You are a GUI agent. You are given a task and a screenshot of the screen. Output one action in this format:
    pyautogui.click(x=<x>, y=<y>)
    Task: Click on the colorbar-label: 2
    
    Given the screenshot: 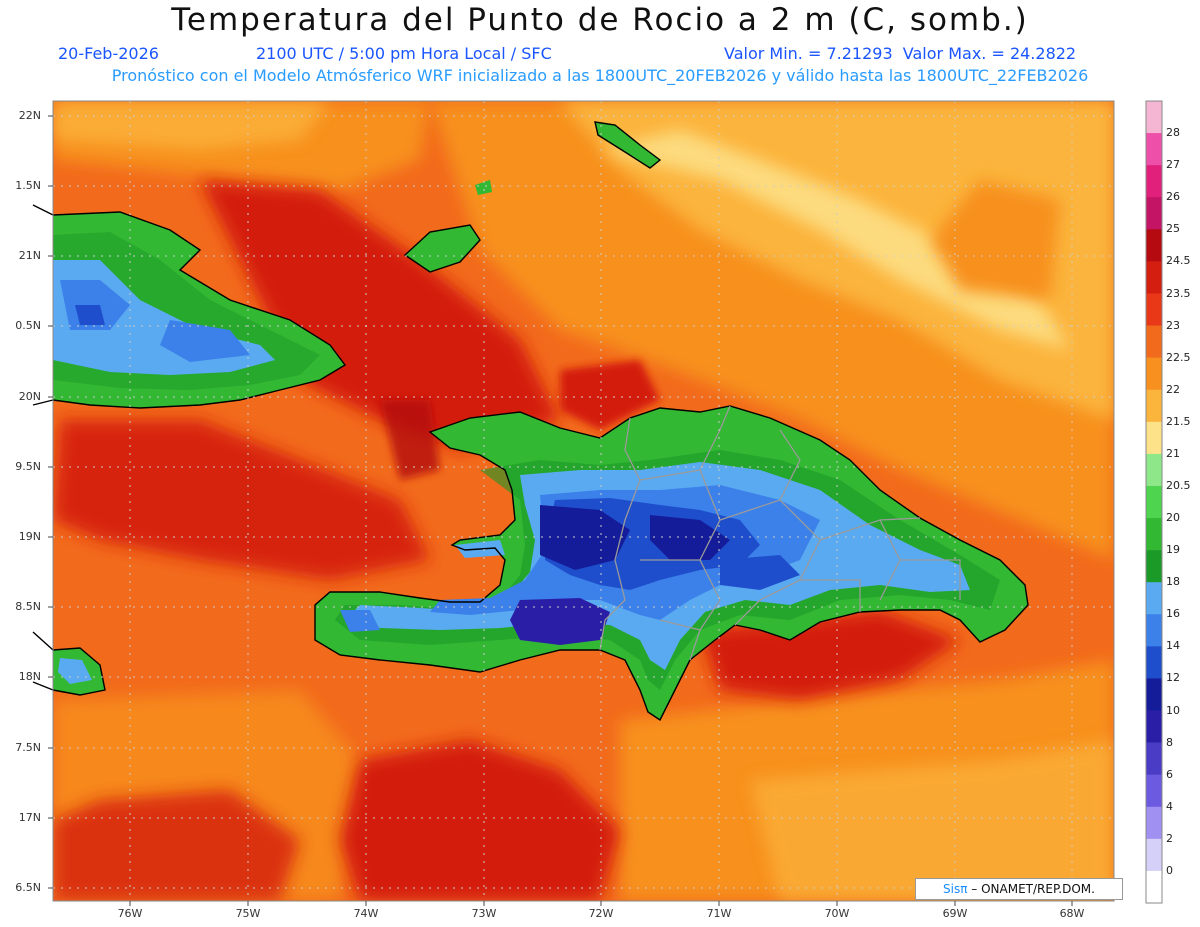 What is the action you would take?
    pyautogui.click(x=1169, y=838)
    